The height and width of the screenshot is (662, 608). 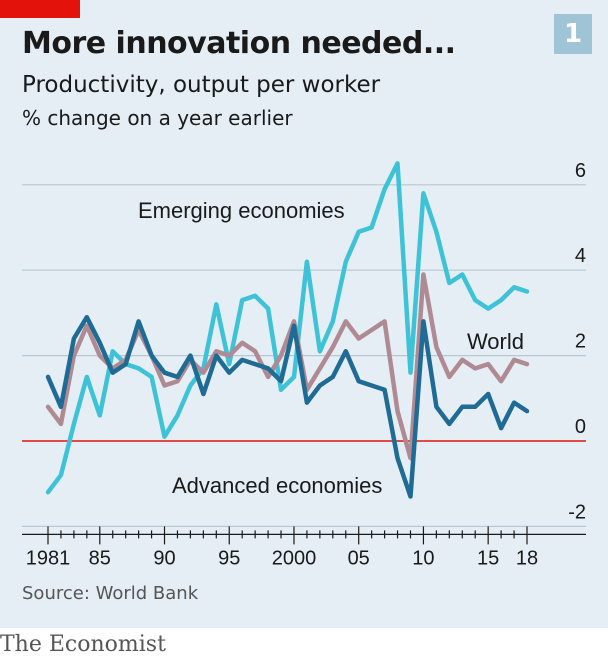 What do you see at coordinates (488, 558) in the screenshot?
I see `x-tick-label: 15` at bounding box center [488, 558].